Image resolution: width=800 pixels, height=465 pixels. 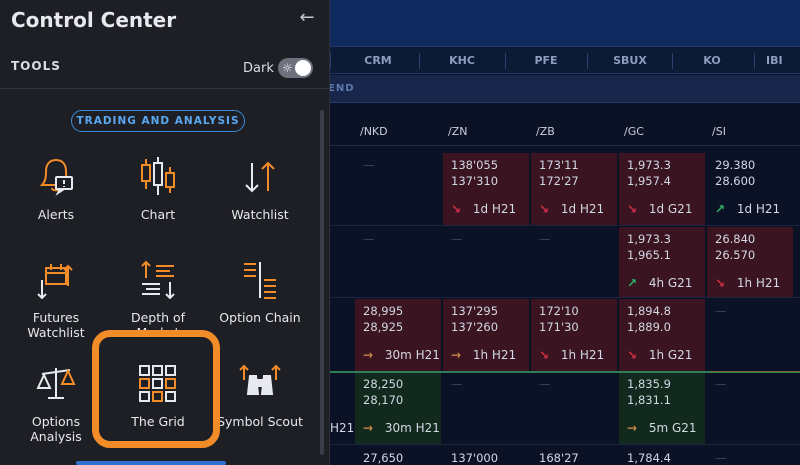 What do you see at coordinates (158, 395) in the screenshot?
I see `tool-the-grid: The Grid` at bounding box center [158, 395].